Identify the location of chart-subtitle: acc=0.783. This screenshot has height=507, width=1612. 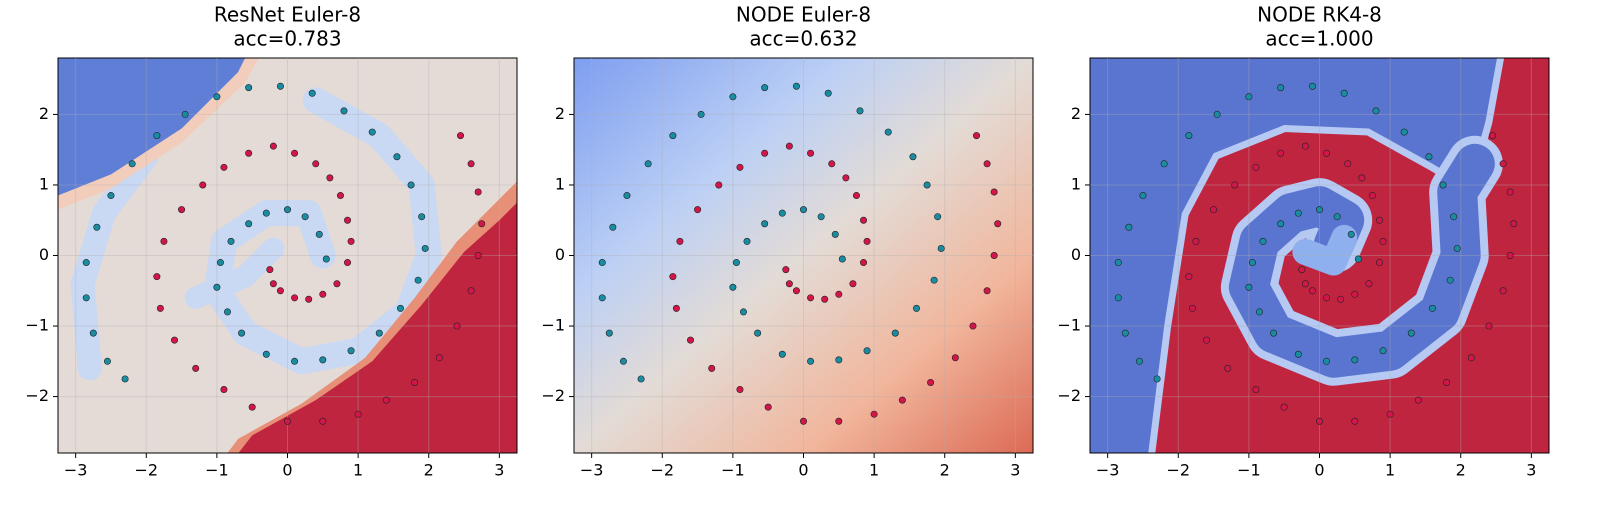
(287, 39).